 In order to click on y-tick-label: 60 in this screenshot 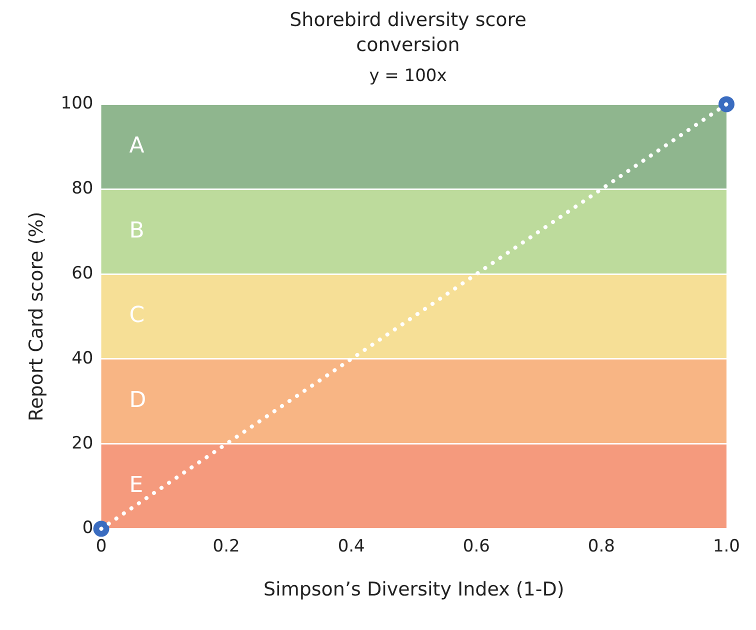, I will do `click(83, 273)`.